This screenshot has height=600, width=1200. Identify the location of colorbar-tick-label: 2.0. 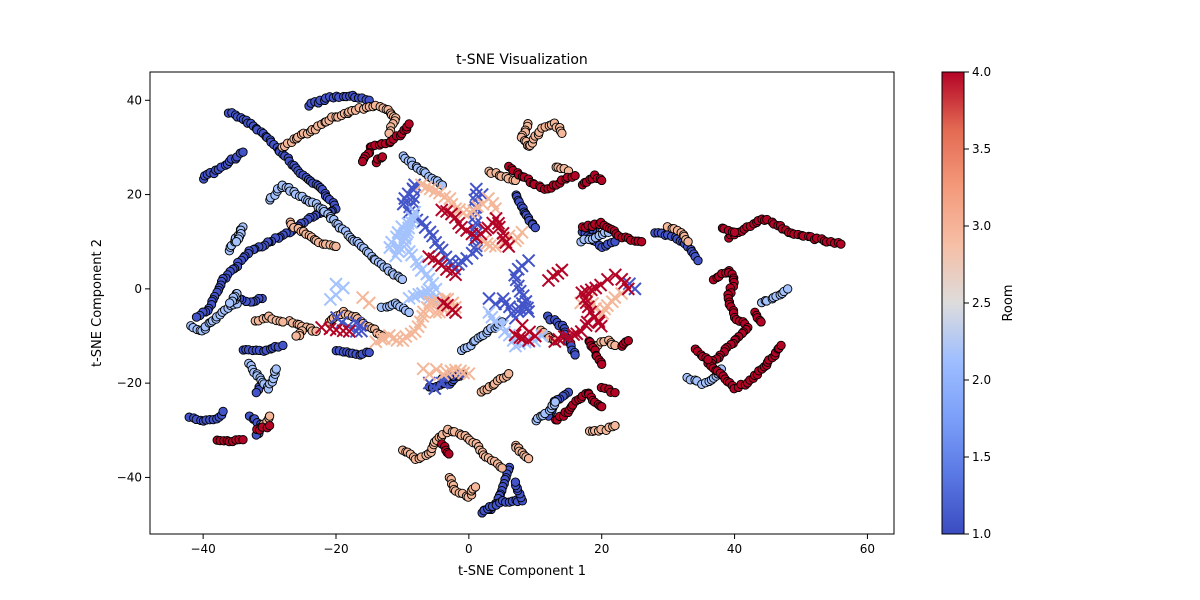
(981, 380).